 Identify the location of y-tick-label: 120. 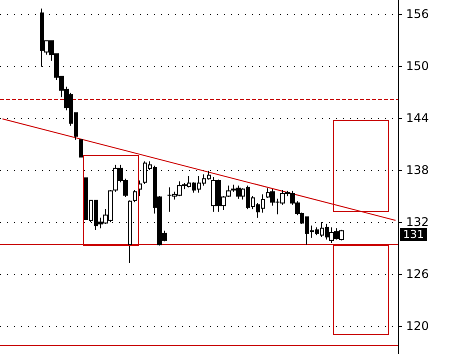
(417, 326).